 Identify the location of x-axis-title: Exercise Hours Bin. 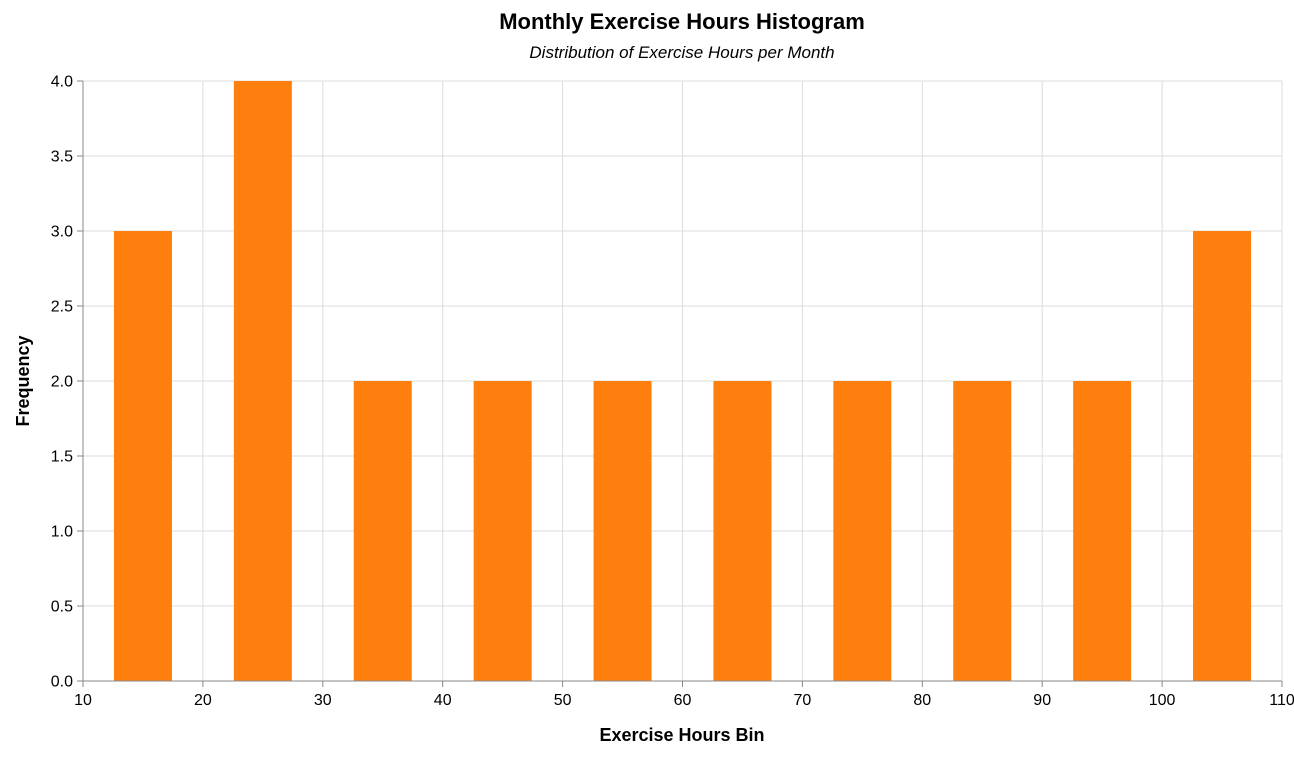
(681, 735).